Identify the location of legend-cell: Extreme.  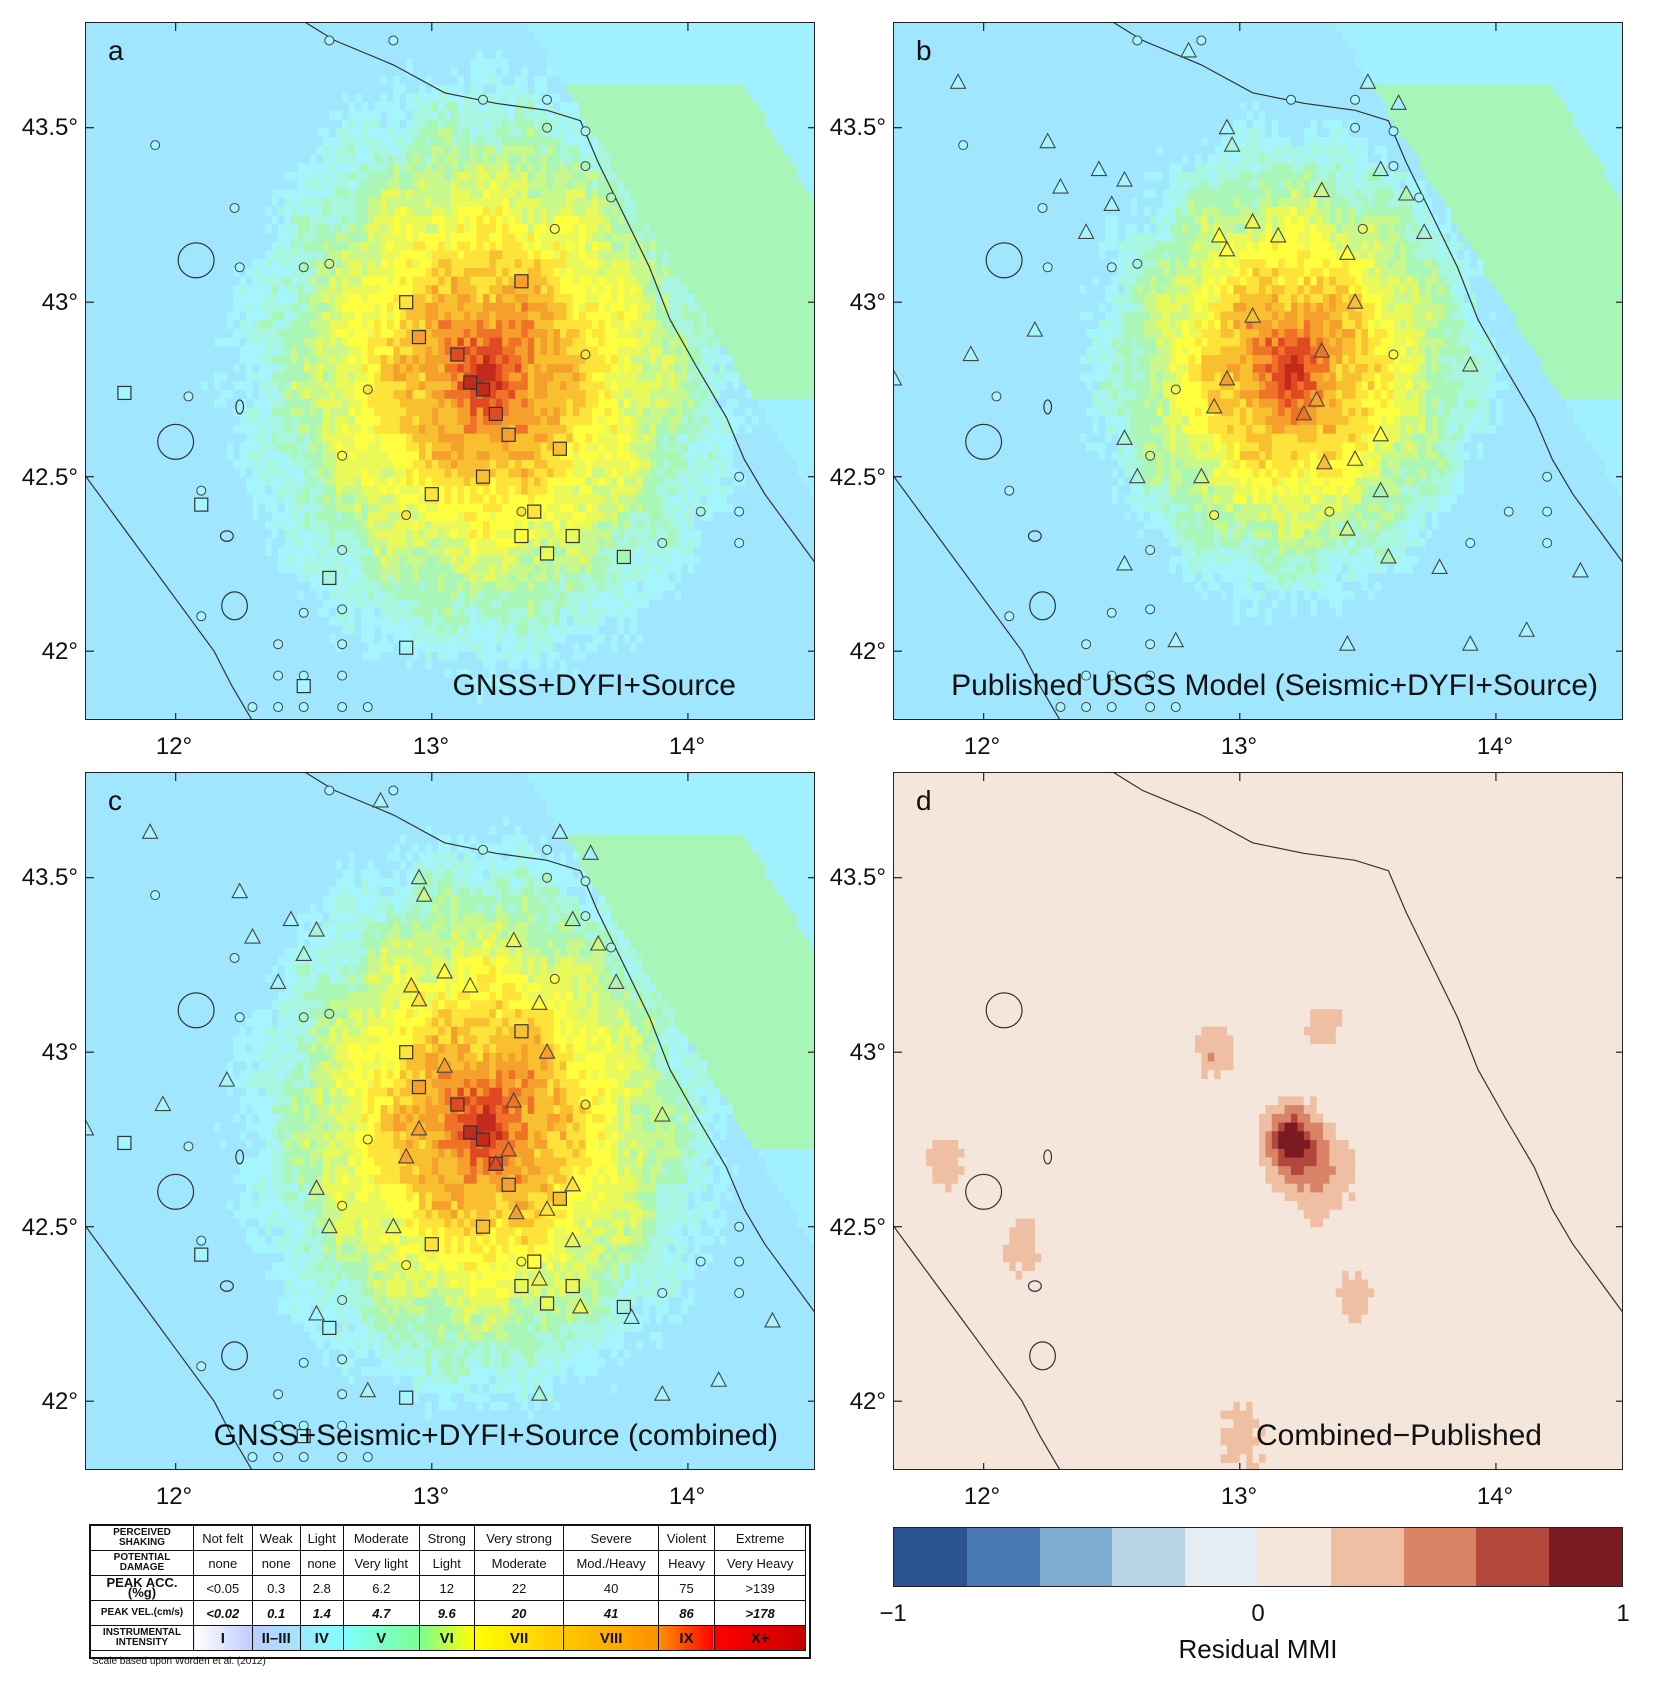
(760, 1538).